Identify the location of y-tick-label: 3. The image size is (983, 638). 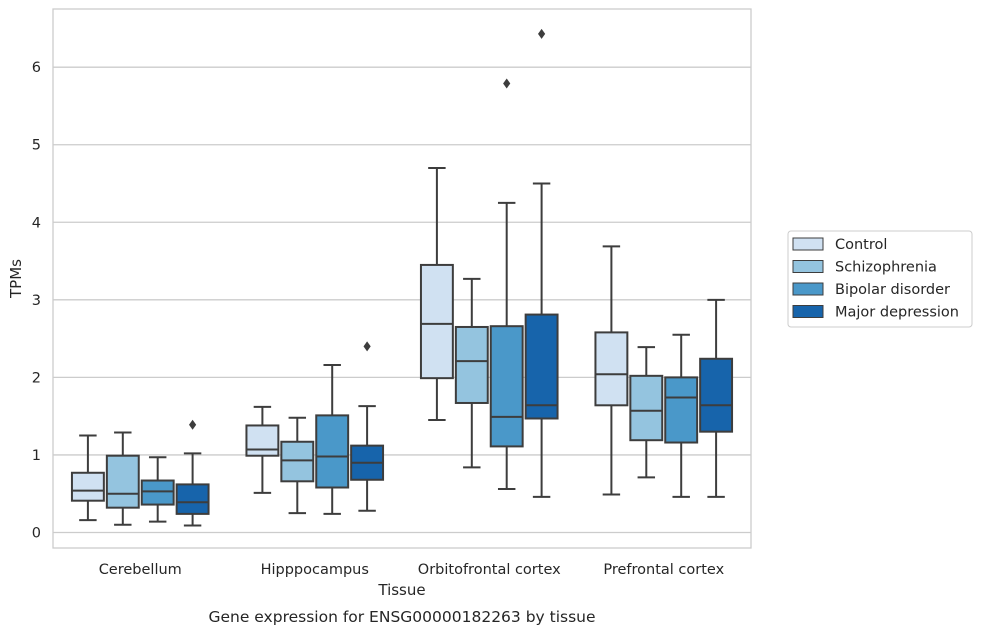
(36, 301).